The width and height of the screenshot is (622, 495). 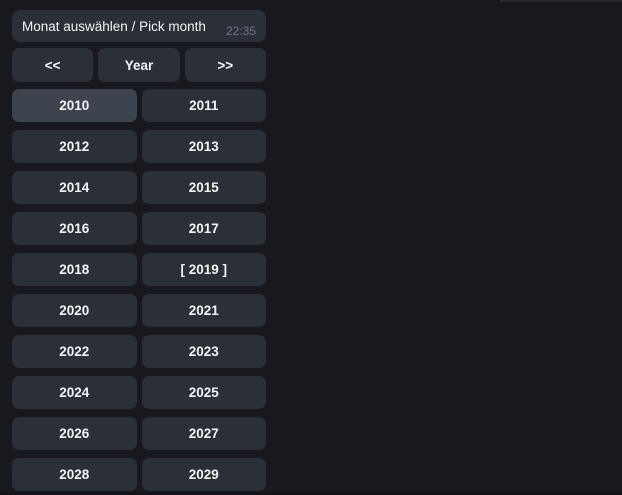 I want to click on year-pager-row: << Year >>, so click(x=139, y=65).